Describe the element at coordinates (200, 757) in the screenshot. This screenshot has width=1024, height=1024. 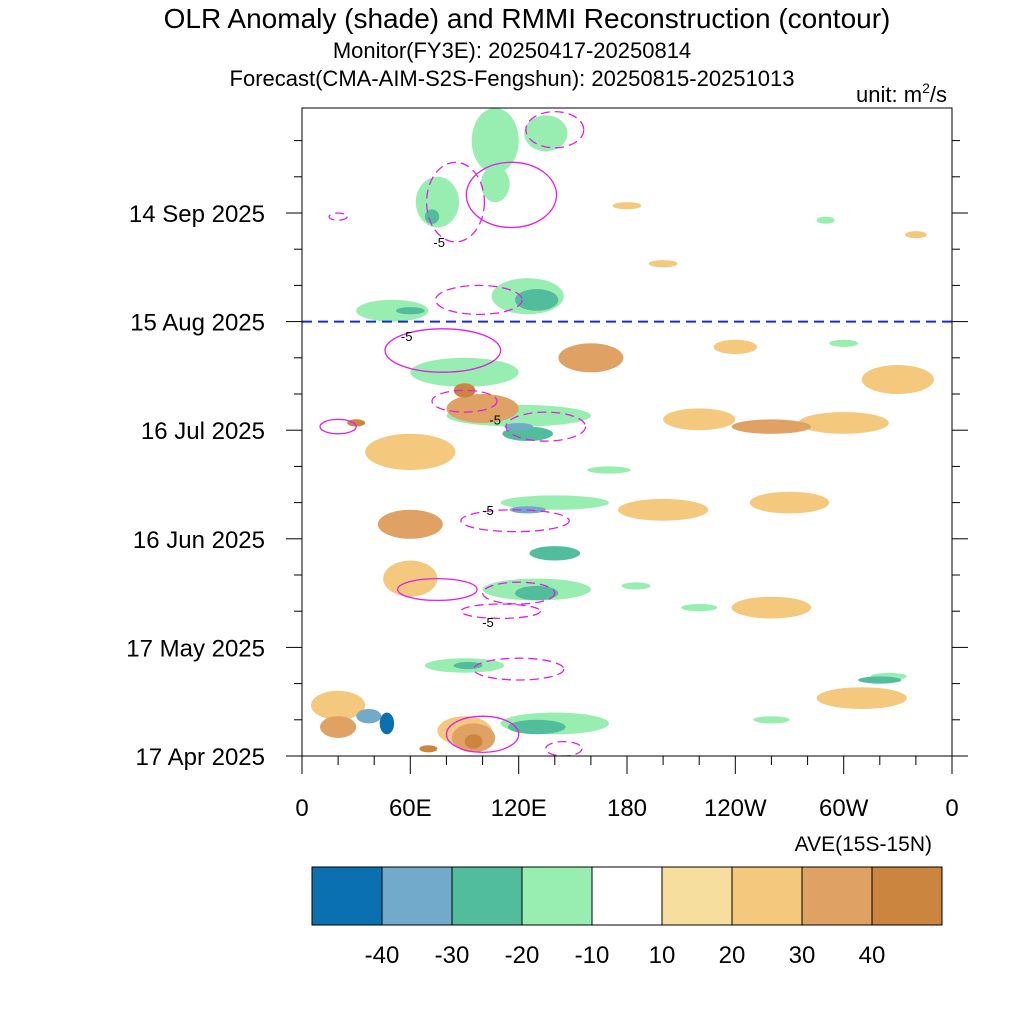
I see `y-tick-label: 17 Apr 2025` at that location.